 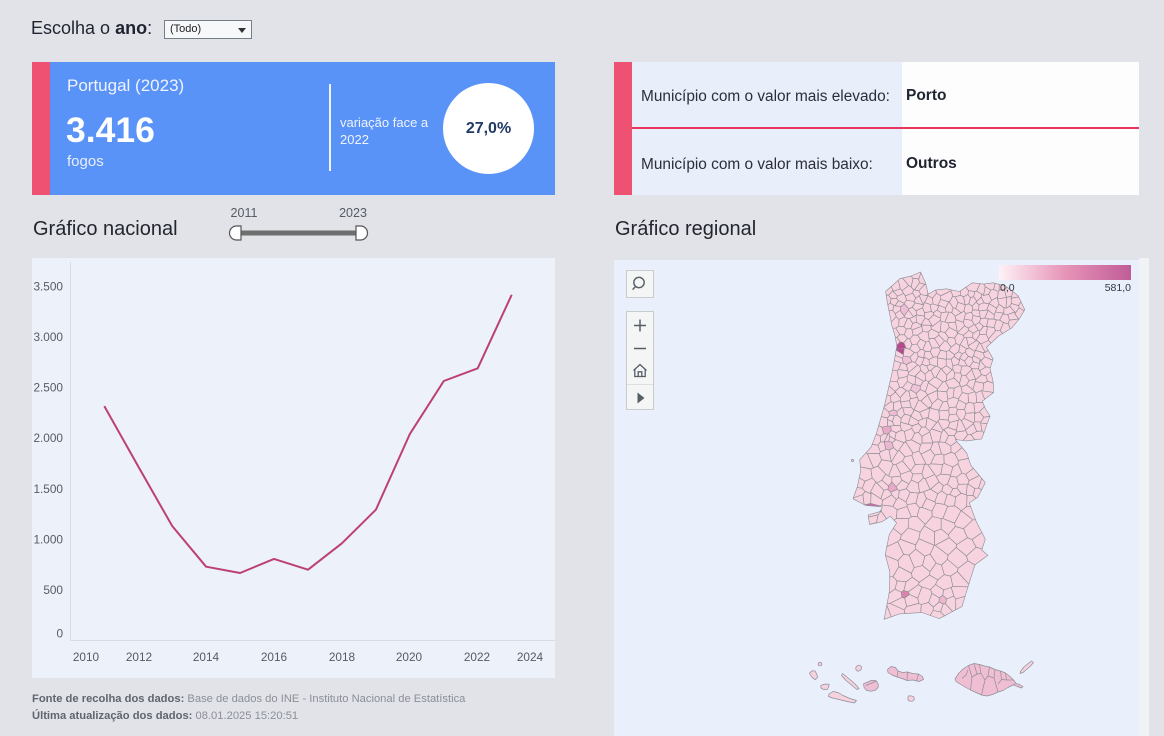 I want to click on svg-text: 0,0, so click(x=1007, y=288).